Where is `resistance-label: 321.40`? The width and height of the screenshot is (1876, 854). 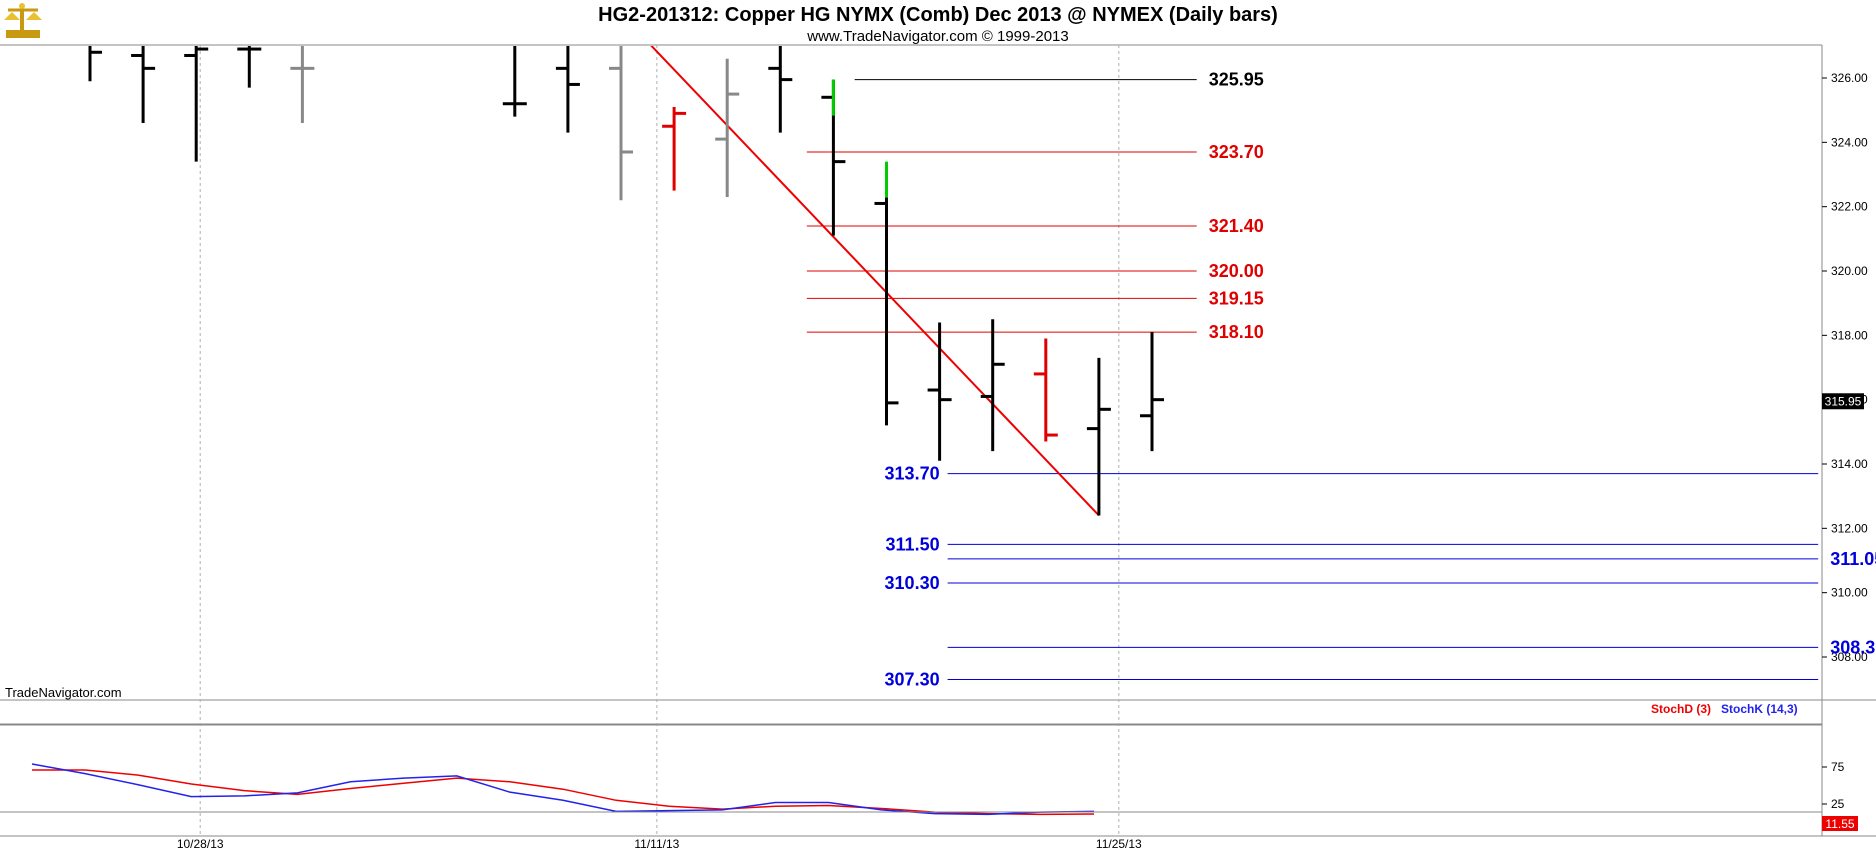 resistance-label: 321.40 is located at coordinates (1236, 226).